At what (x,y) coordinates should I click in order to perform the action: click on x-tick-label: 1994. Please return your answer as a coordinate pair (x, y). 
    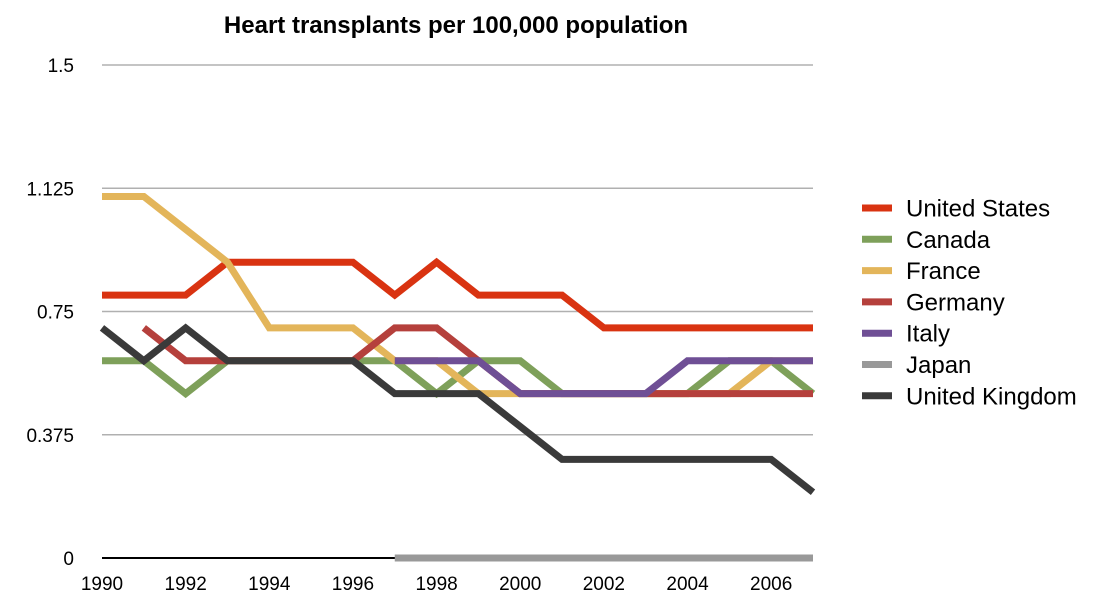
    Looking at the image, I should click on (269, 584).